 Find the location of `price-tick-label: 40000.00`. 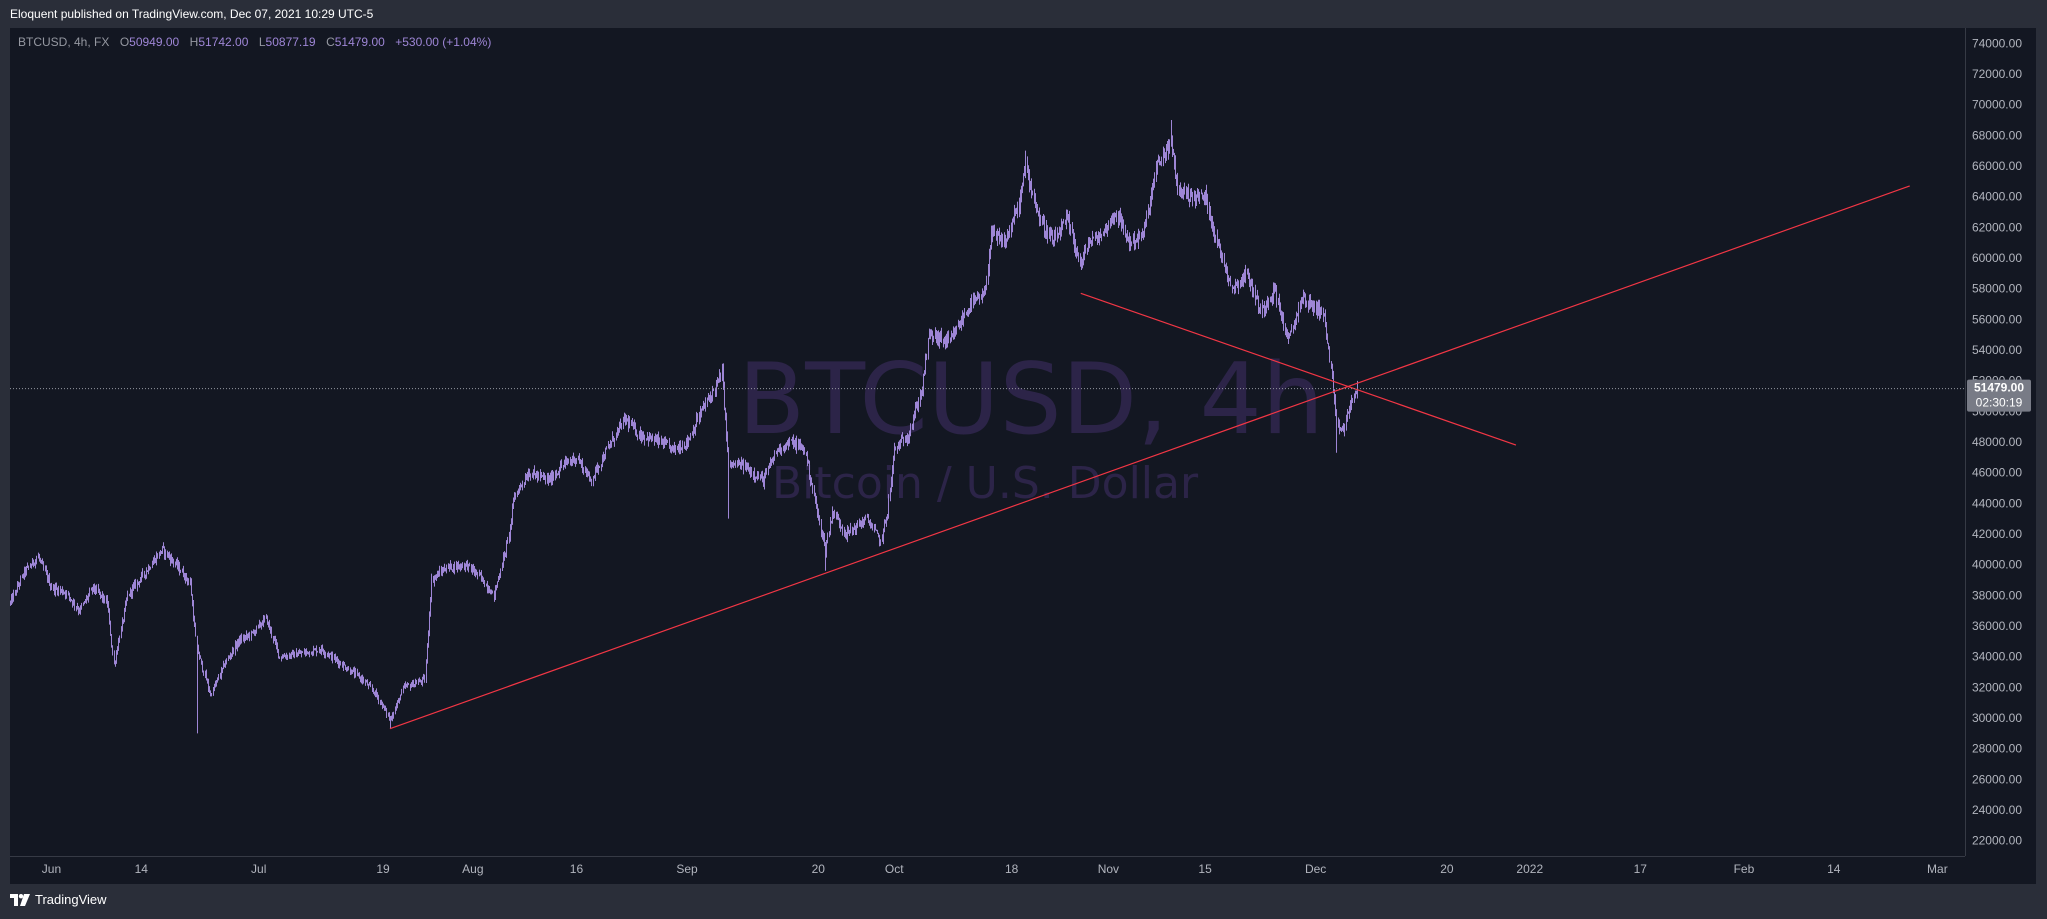

price-tick-label: 40000.00 is located at coordinates (1997, 565).